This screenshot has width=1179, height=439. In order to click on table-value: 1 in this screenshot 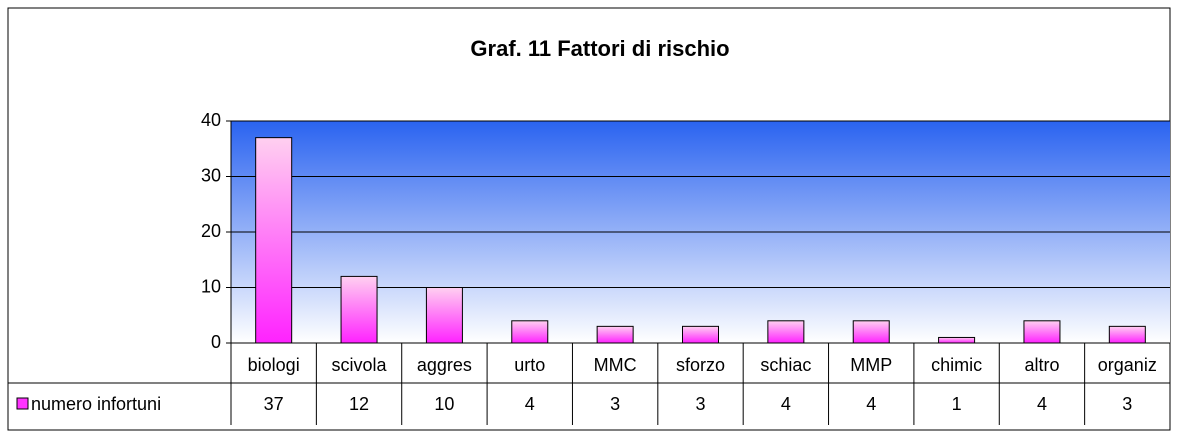, I will do `click(957, 404)`.